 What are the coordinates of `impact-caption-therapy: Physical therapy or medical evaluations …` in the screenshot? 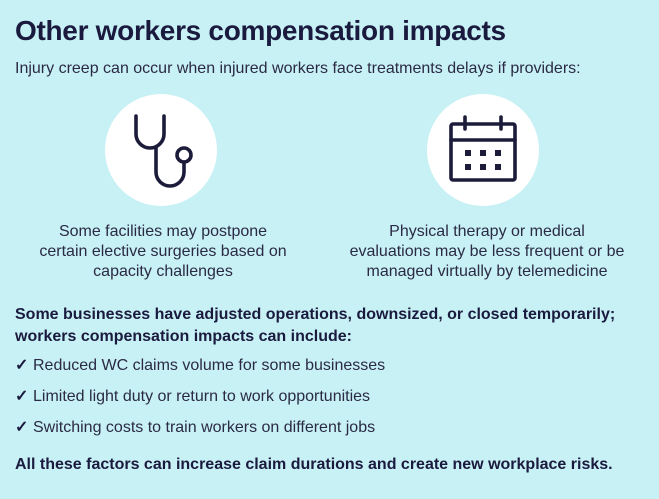 It's located at (487, 252).